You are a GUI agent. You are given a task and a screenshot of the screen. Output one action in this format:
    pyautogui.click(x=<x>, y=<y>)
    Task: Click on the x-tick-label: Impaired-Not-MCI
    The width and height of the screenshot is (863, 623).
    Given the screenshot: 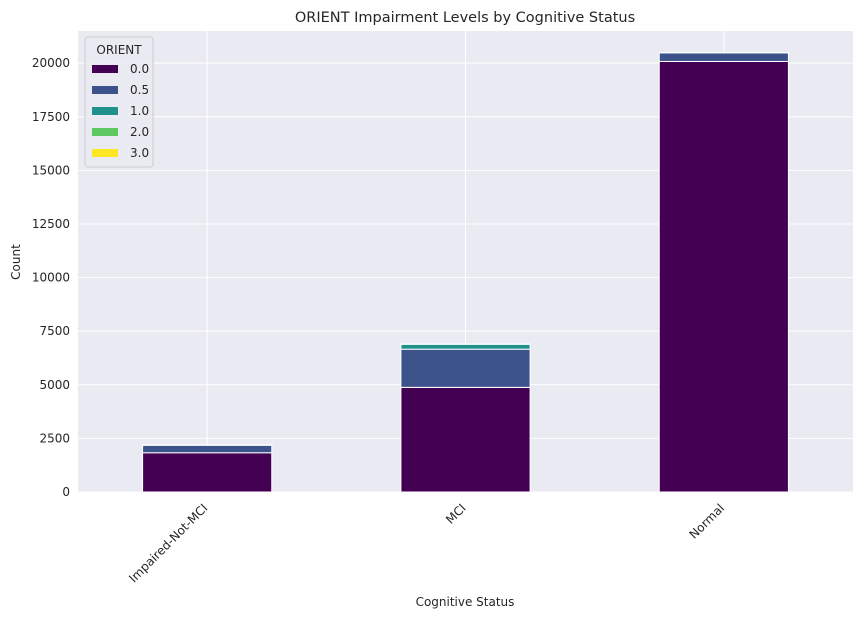 What is the action you would take?
    pyautogui.click(x=168, y=543)
    